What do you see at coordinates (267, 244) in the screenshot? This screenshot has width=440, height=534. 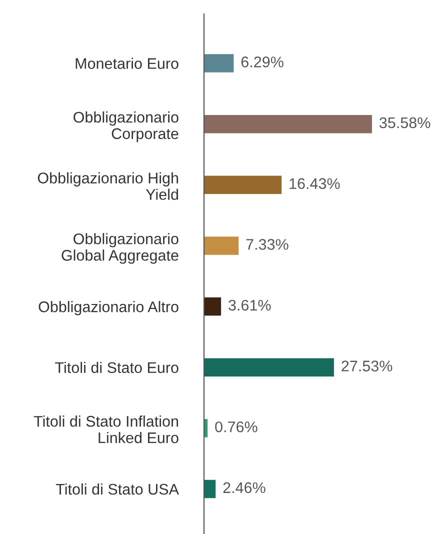 I see `data-label: 7.33%` at bounding box center [267, 244].